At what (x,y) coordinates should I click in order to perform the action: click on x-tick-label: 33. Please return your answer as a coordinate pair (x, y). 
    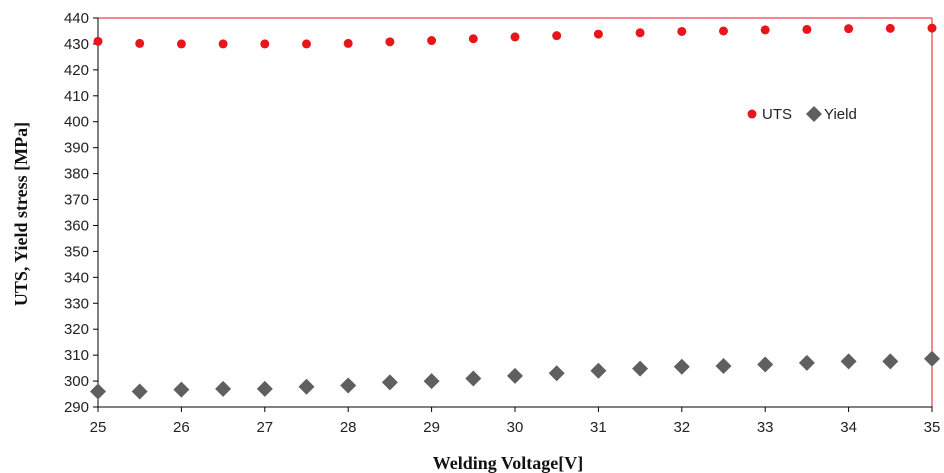
    Looking at the image, I should click on (765, 427).